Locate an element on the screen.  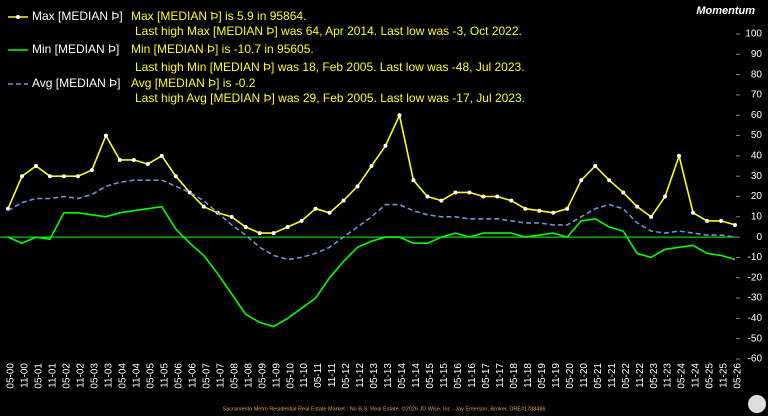
y-tick-label: 10 is located at coordinates (757, 216).